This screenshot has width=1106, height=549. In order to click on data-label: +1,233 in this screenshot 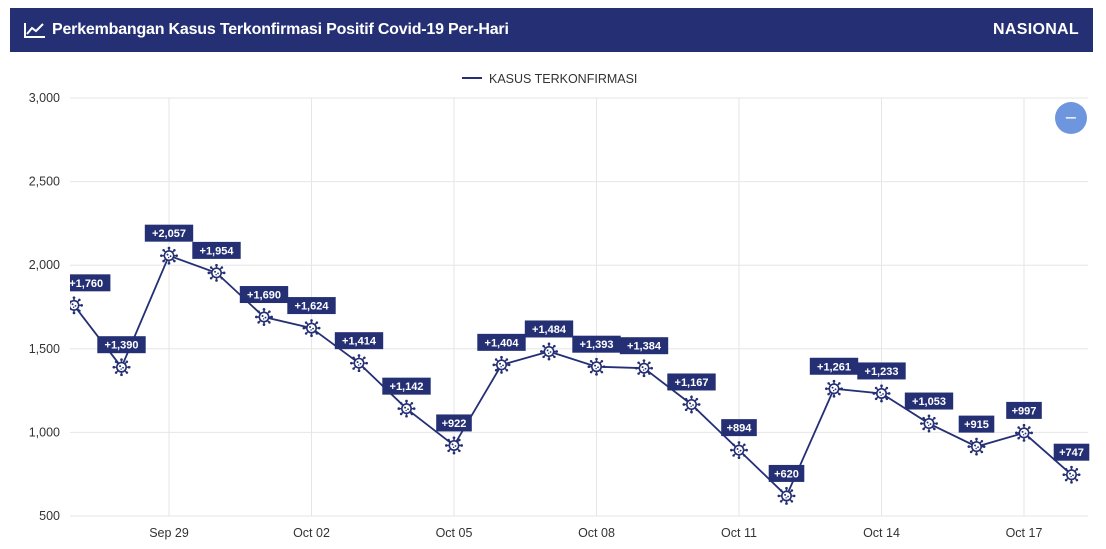, I will do `click(881, 371)`.